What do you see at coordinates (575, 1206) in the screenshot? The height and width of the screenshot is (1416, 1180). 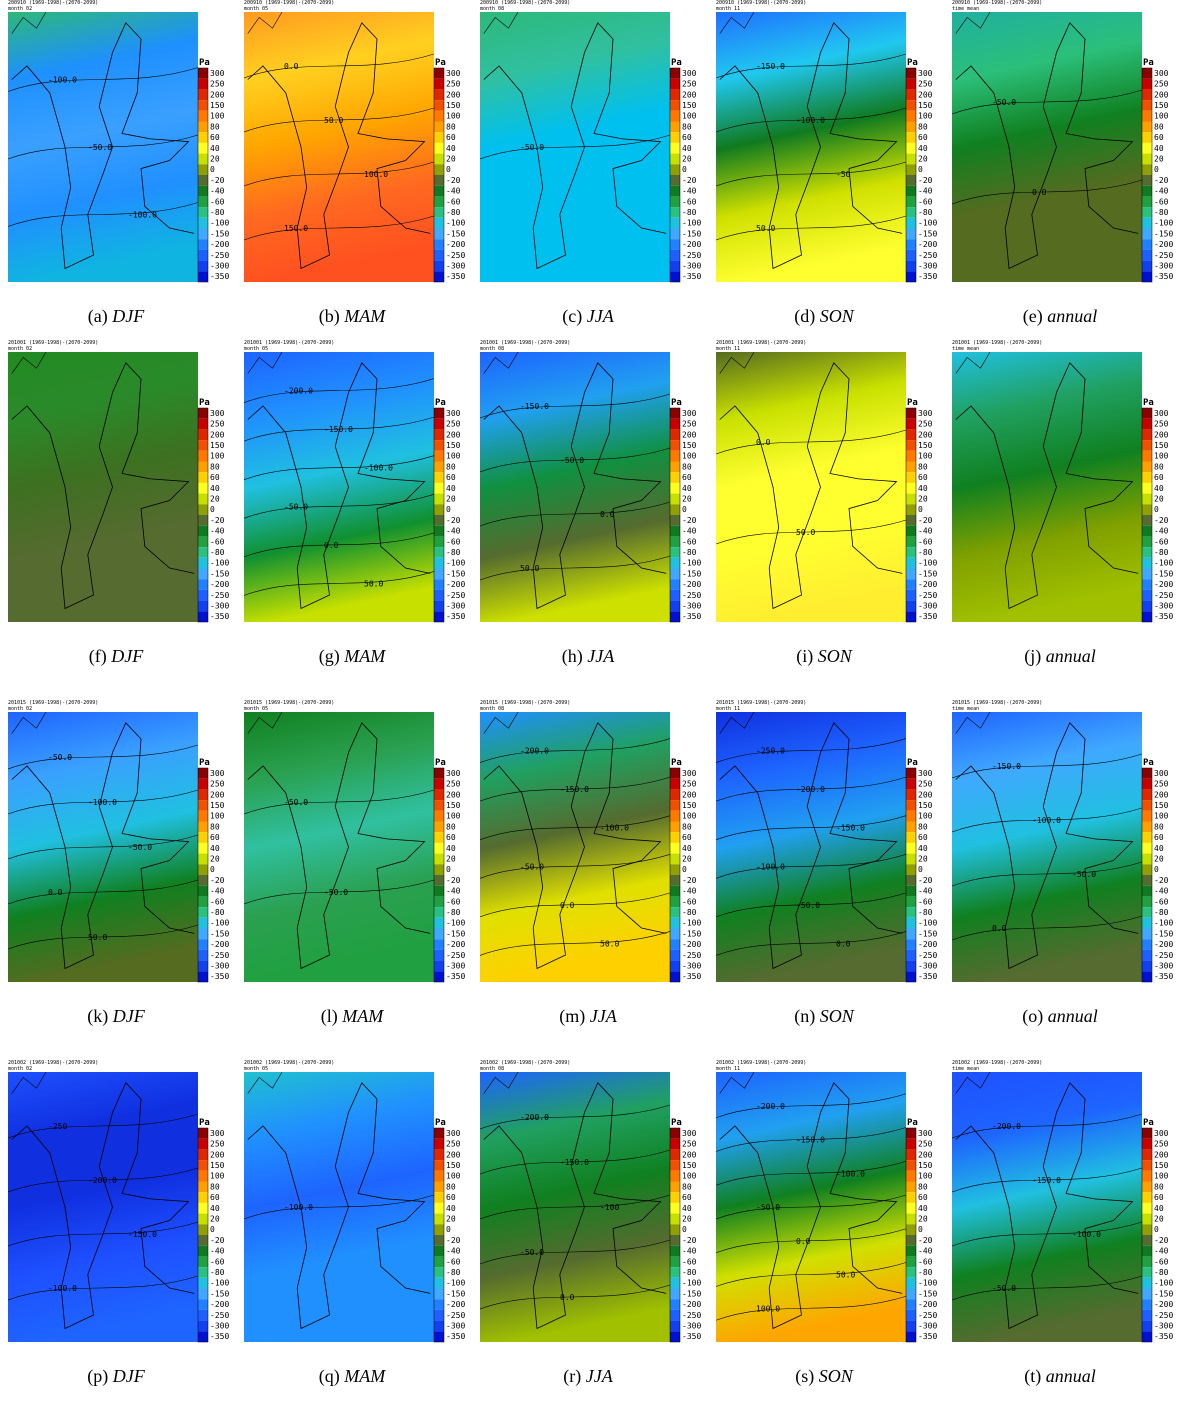 I see `coastline` at bounding box center [575, 1206].